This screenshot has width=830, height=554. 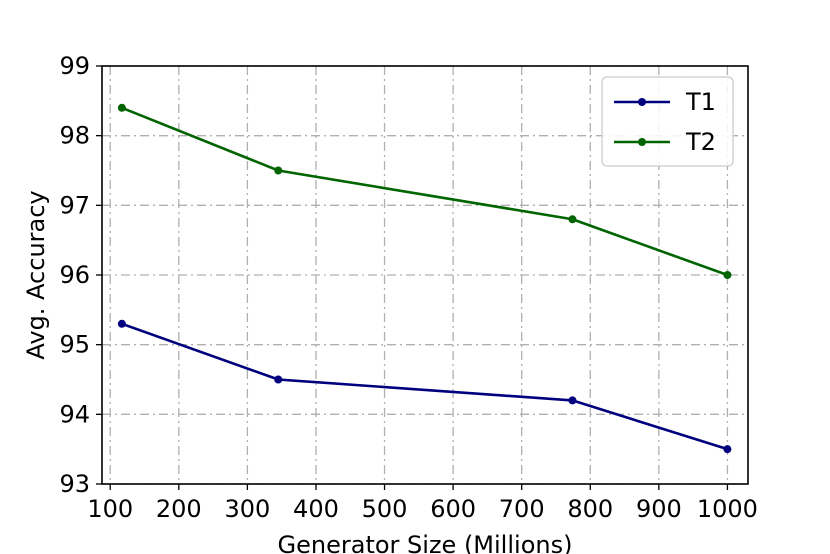 What do you see at coordinates (727, 509) in the screenshot?
I see `x-tick-label: 1000` at bounding box center [727, 509].